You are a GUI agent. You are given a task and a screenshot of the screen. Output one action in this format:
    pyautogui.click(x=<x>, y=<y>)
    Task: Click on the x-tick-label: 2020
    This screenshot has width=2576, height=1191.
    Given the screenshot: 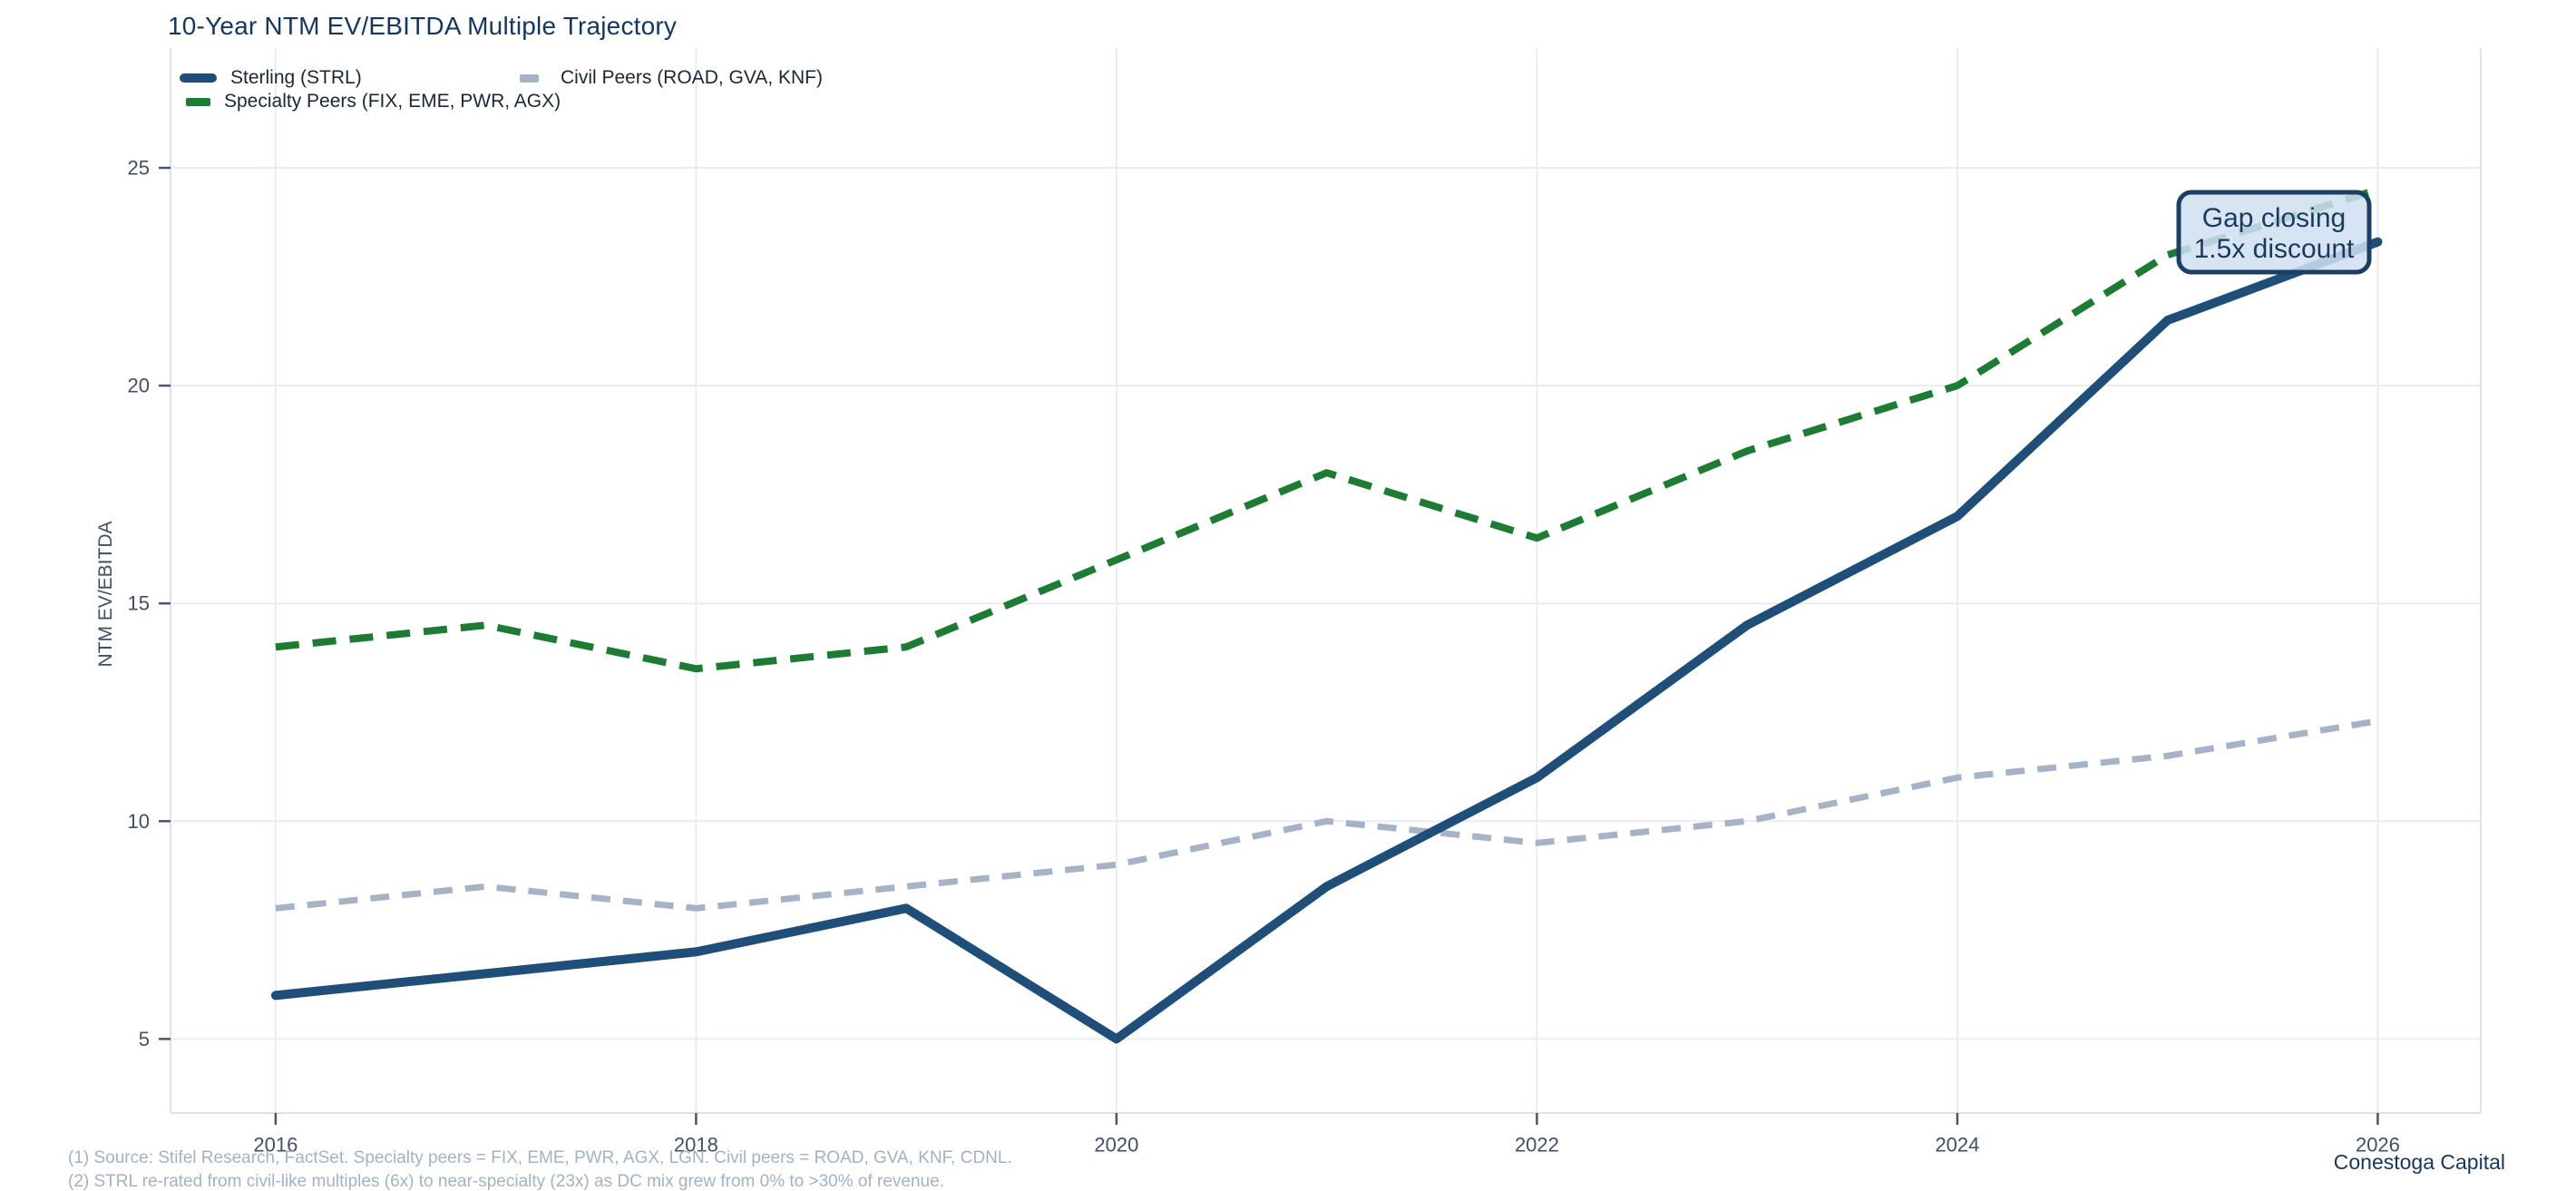 What is the action you would take?
    pyautogui.click(x=1116, y=1145)
    